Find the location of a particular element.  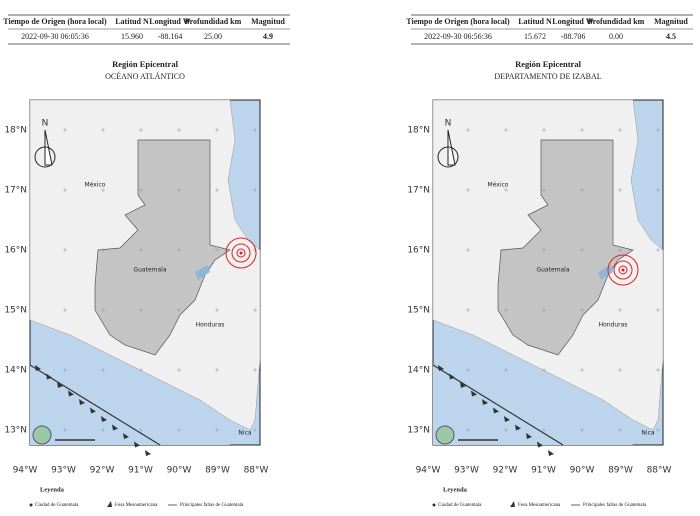

lake is located at coordinates (605, 272).